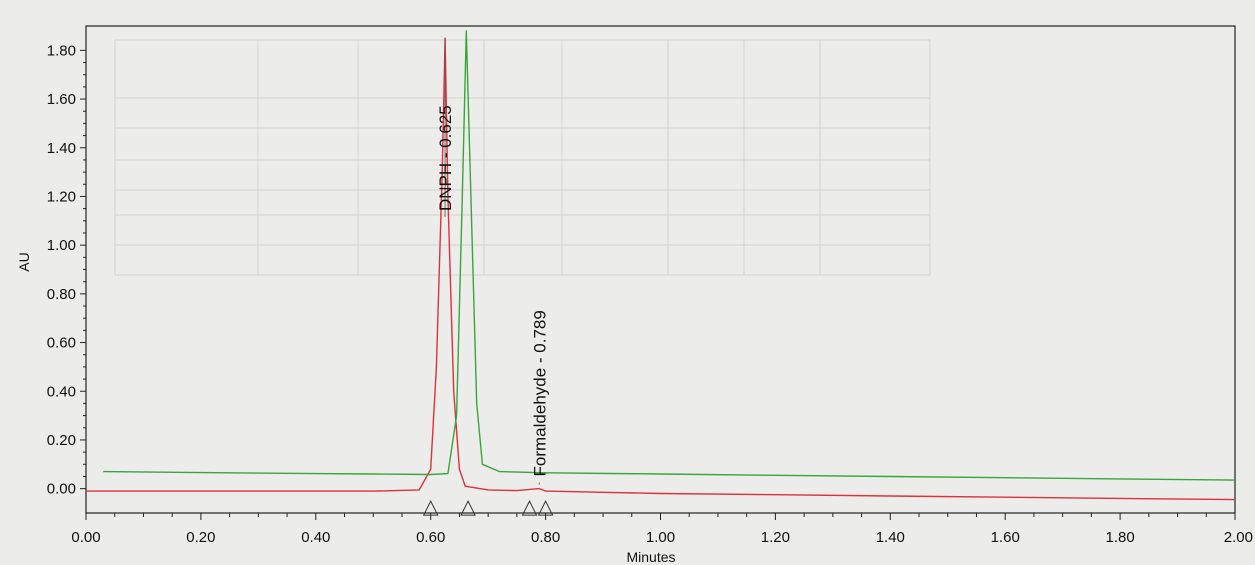 The image size is (1255, 565). Describe the element at coordinates (650, 557) in the screenshot. I see `x-axis-title: Minutes` at that location.